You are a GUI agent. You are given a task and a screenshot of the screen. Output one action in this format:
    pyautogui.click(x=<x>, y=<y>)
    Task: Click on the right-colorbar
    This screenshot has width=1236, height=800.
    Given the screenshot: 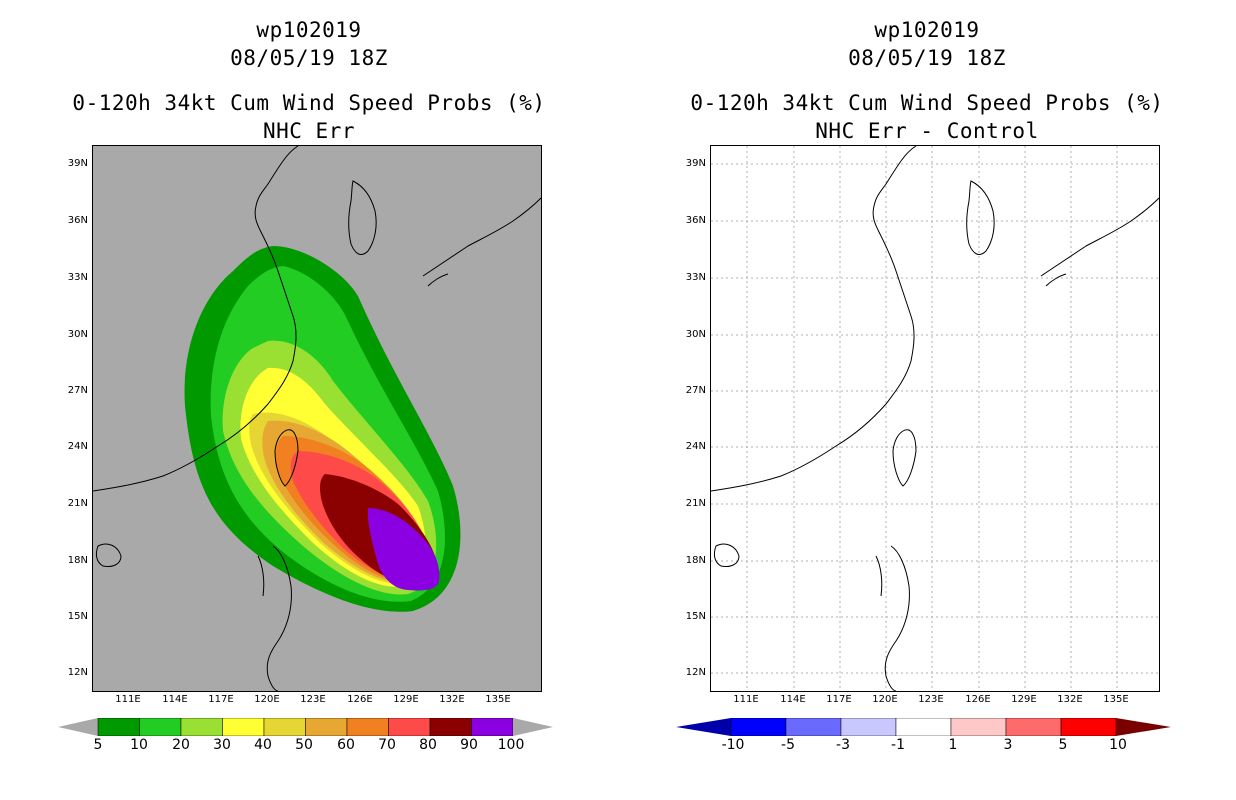 What is the action you would take?
    pyautogui.click(x=923, y=727)
    